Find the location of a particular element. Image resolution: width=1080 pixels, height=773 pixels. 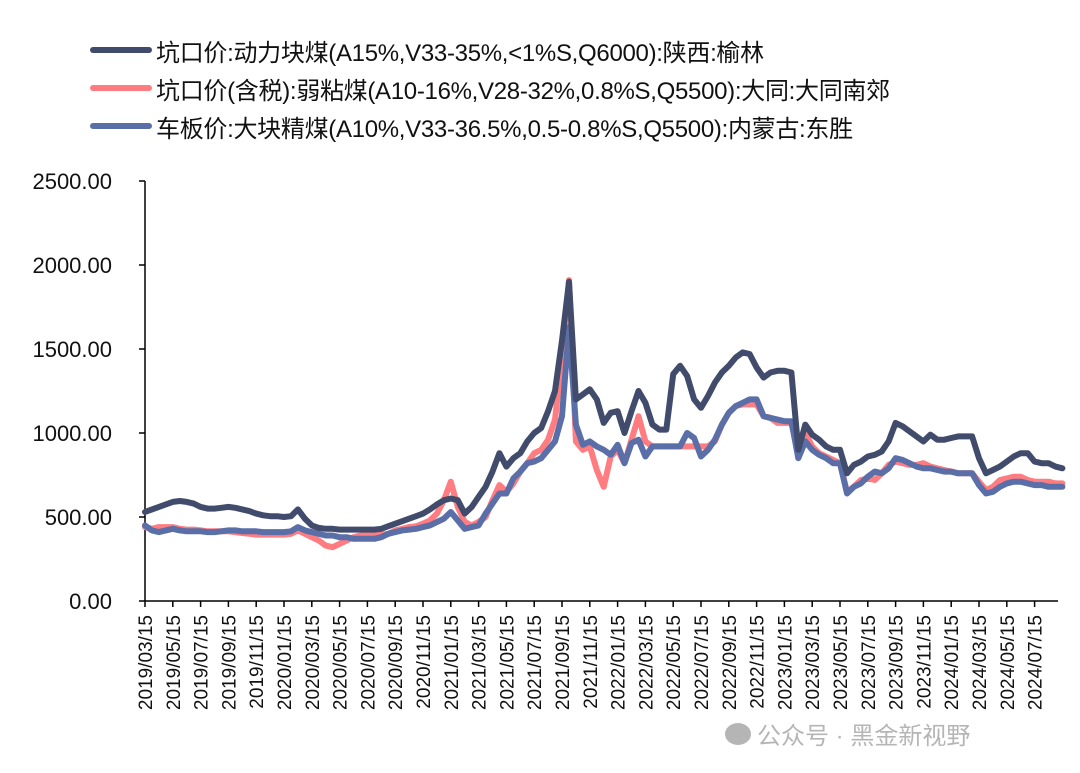

x-tick-label: 2021/09/15 is located at coordinates (563, 662).